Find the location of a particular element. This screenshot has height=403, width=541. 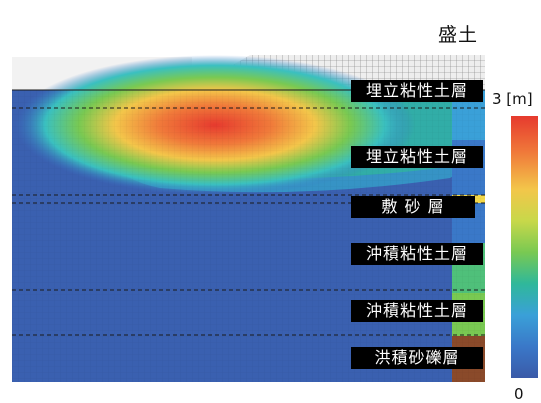

layer-label-reclaimed-clay-1: 埋立粘性土層 is located at coordinates (417, 91).